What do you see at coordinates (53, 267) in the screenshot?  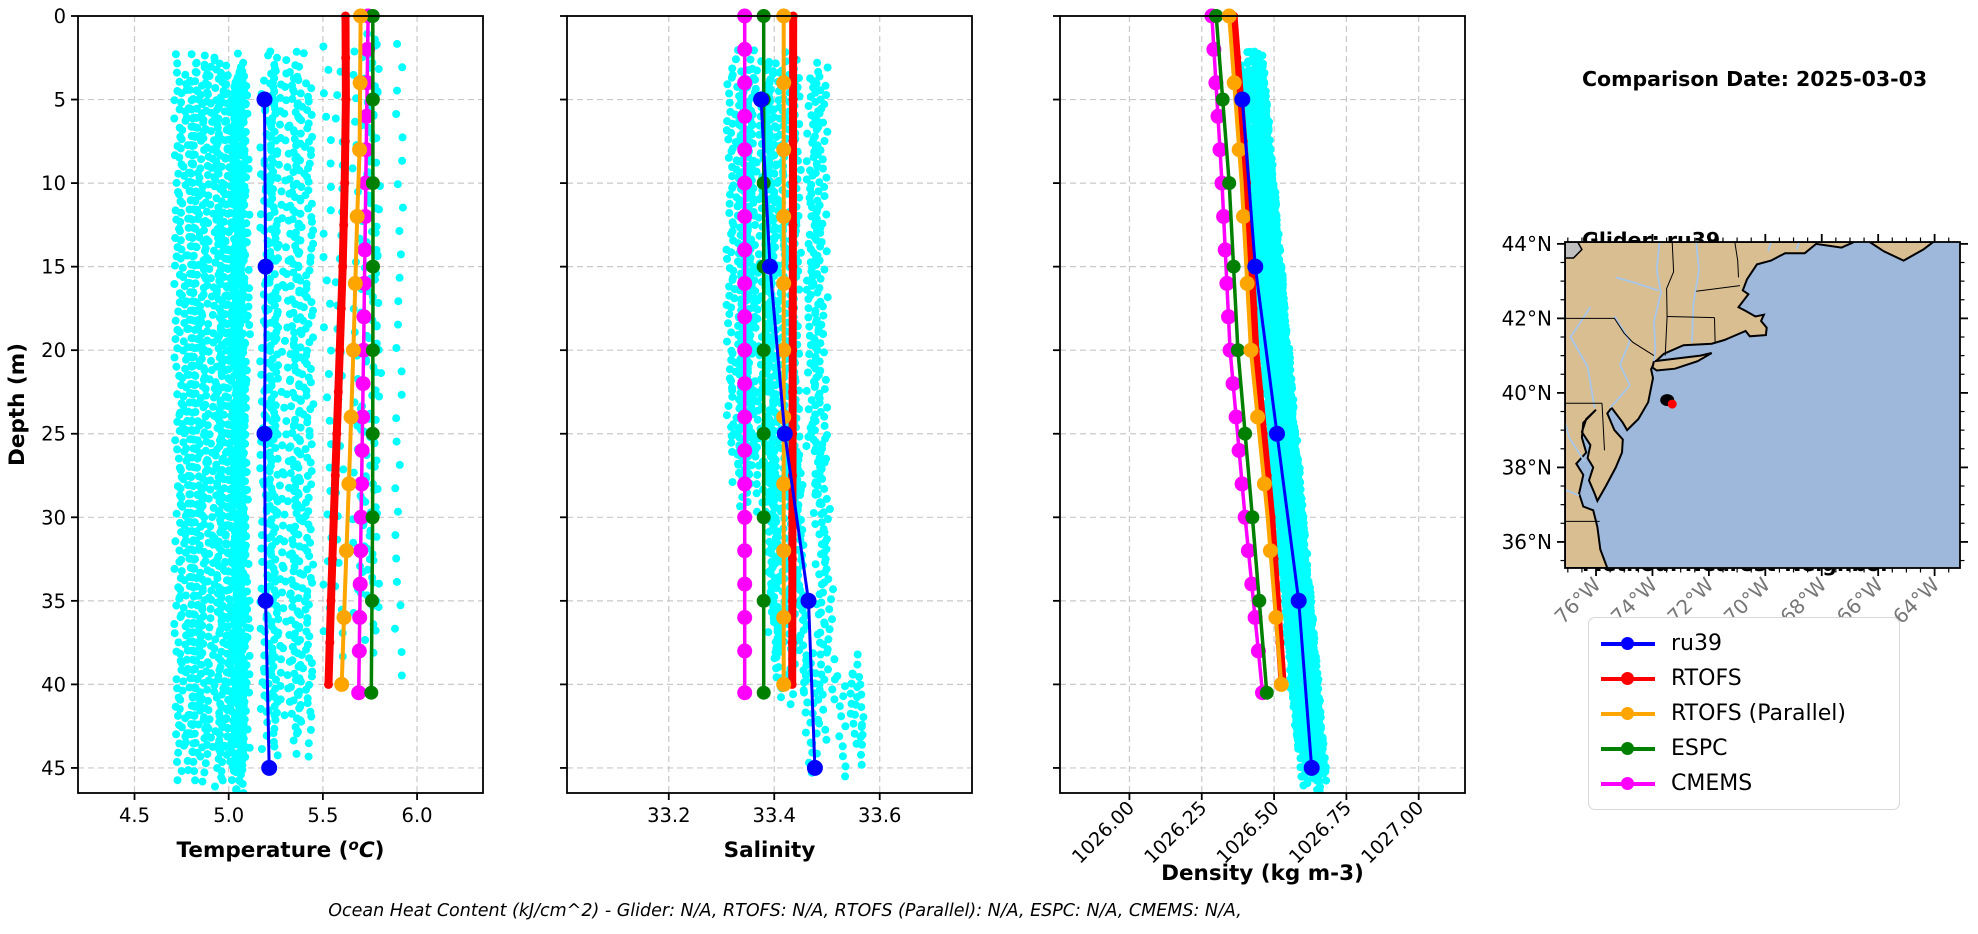 I see `depth-tick-label: 15` at bounding box center [53, 267].